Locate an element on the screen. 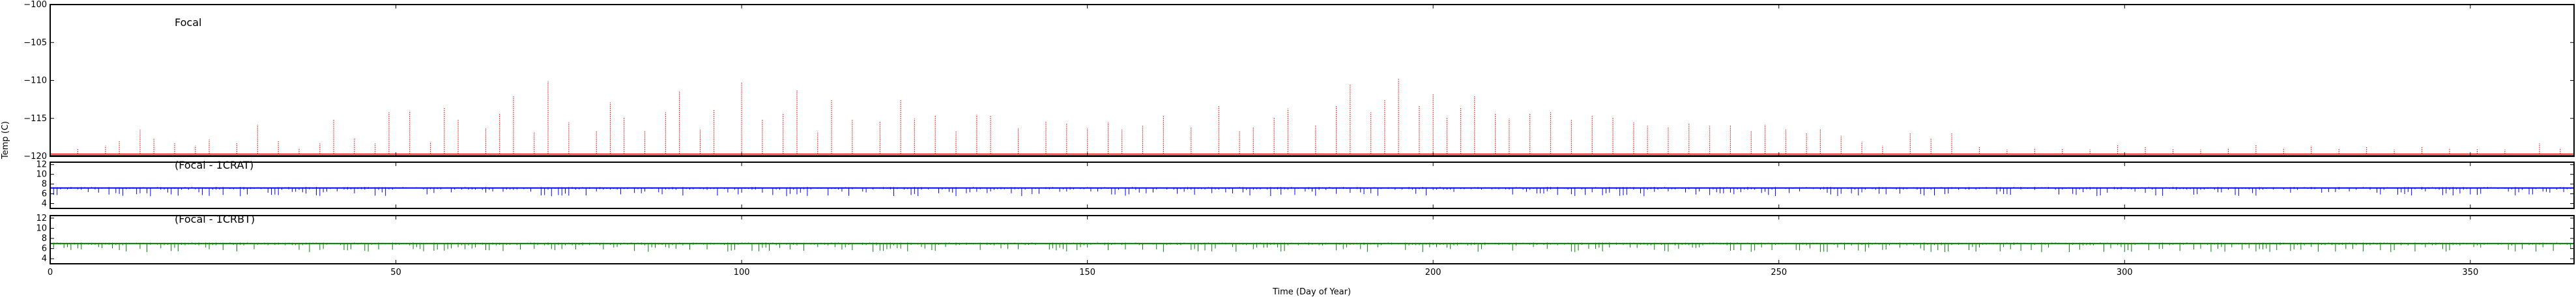  y-tick-label: −115 is located at coordinates (35, 119).